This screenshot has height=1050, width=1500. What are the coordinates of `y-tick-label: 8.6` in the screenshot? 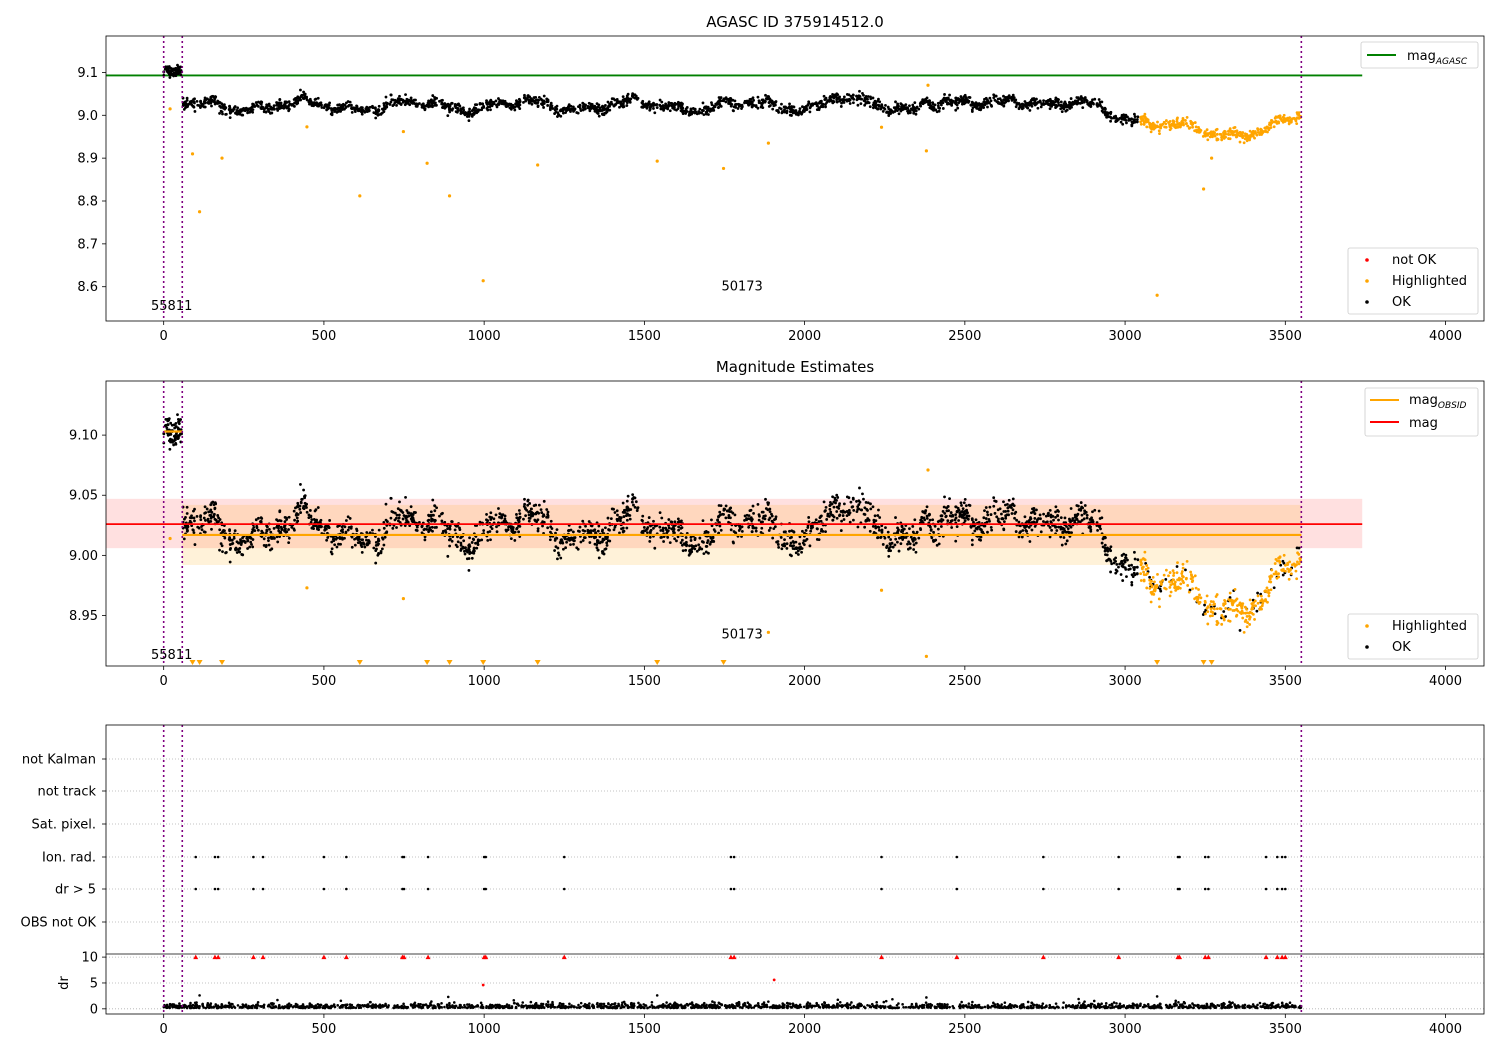 It's located at (87, 287).